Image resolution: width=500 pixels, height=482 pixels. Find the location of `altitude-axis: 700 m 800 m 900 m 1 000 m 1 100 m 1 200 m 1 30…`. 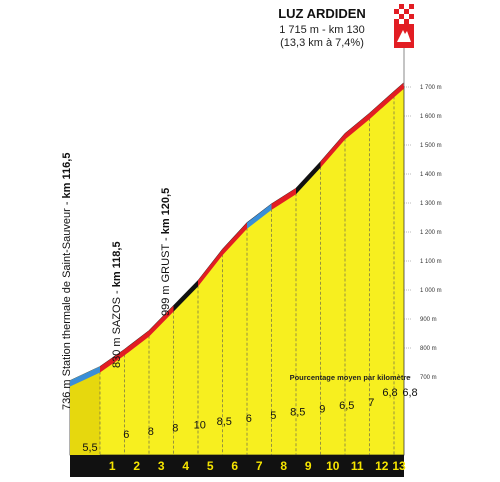

altitude-axis: 700 m 800 m 900 m 1 000 m 1 100 m 1 200 m 1 30… is located at coordinates (431, 233).